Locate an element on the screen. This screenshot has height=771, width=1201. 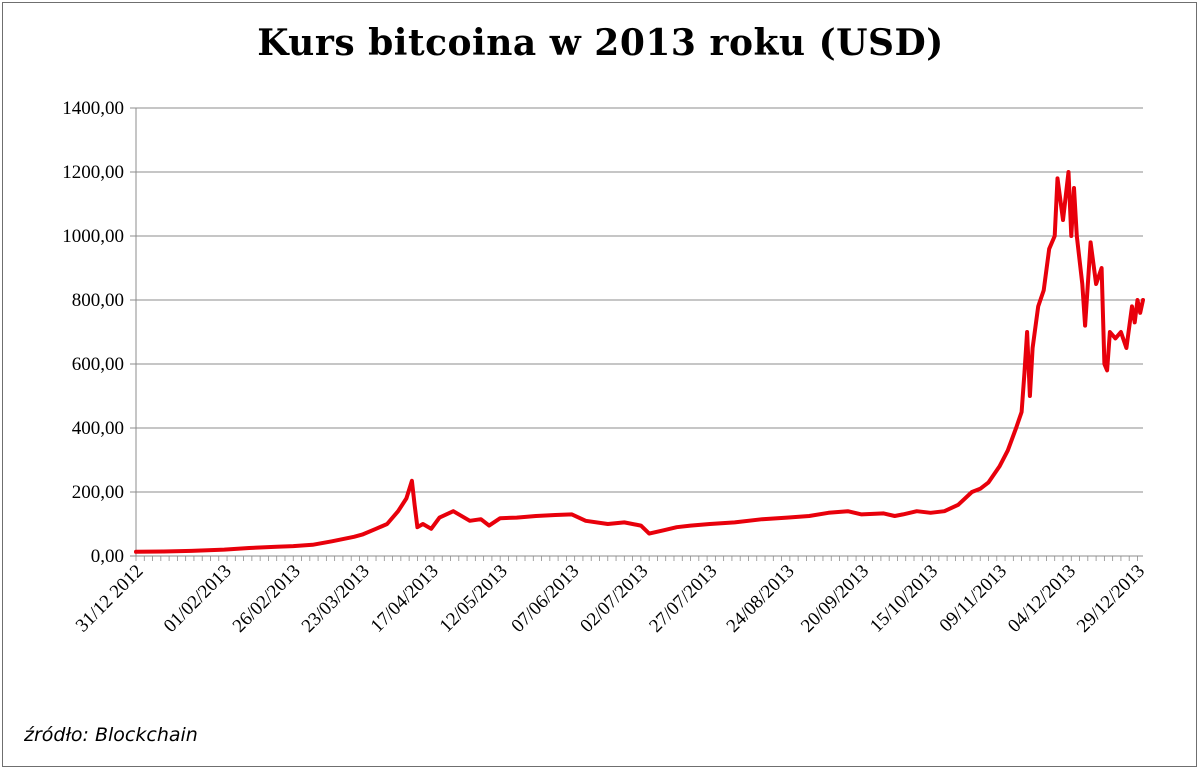
y-tick-label: 800,00 is located at coordinates (98, 300).